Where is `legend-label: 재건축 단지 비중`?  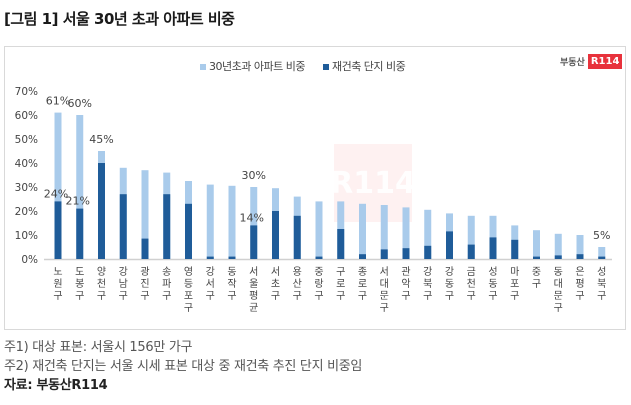 legend-label: 재건축 단지 비중 is located at coordinates (368, 66).